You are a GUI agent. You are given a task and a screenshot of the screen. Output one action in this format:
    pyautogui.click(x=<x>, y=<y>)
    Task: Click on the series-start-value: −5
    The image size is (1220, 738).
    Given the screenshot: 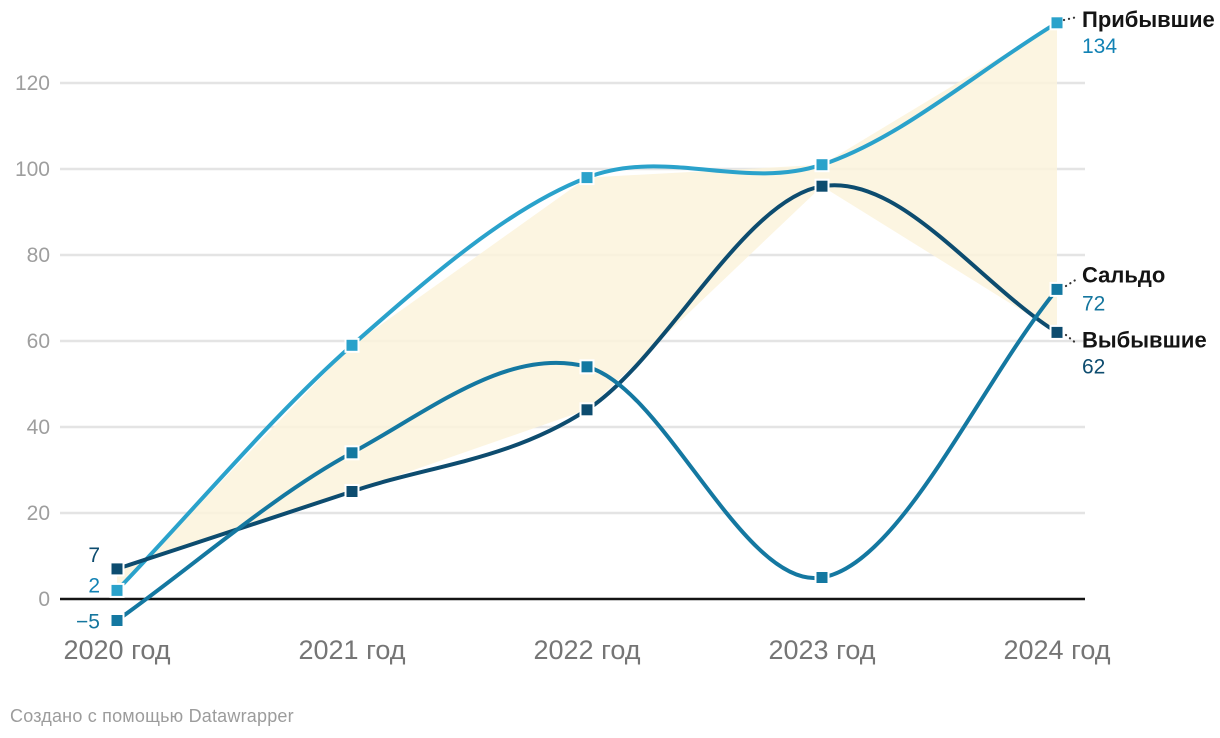 What is the action you would take?
    pyautogui.click(x=88, y=622)
    